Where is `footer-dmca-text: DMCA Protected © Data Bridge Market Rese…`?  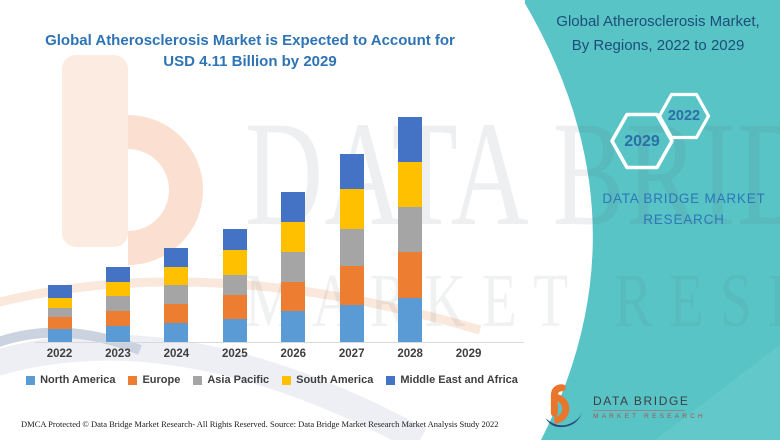 footer-dmca-text: DMCA Protected © Data Bridge Market Rese… is located at coordinates (144, 424).